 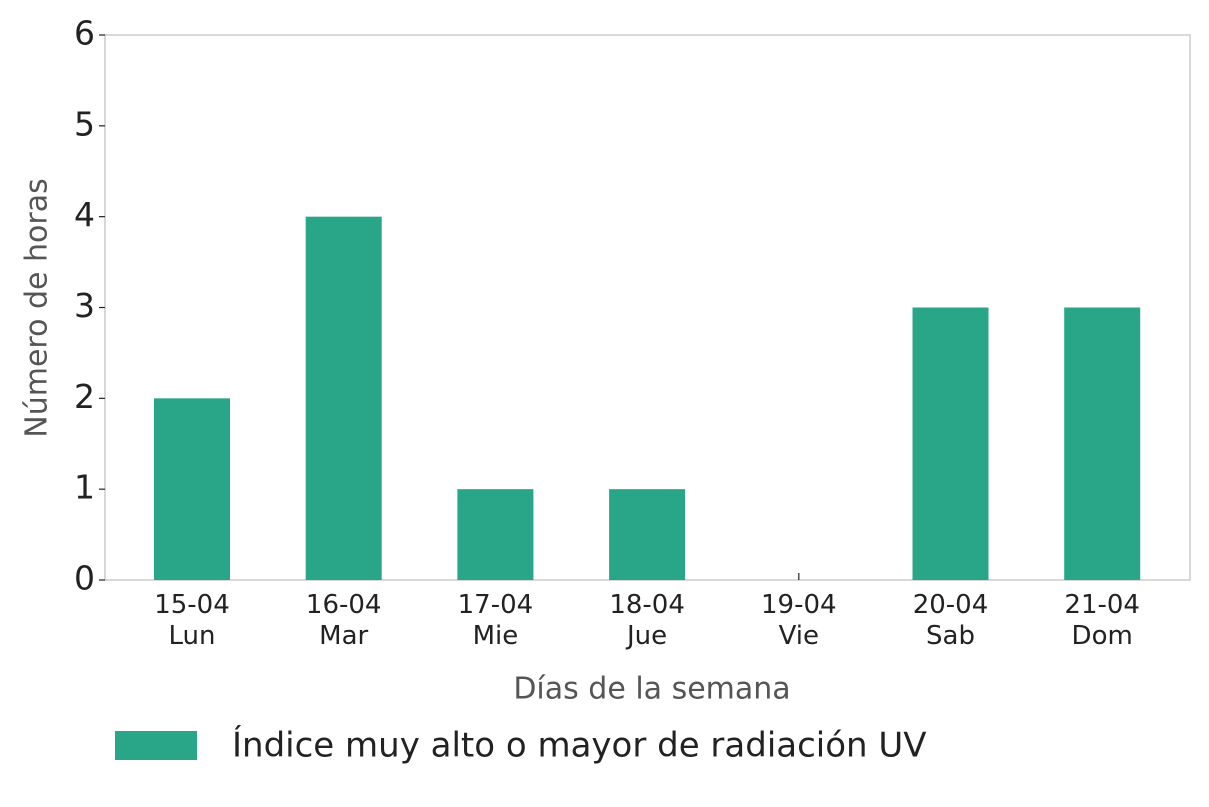 What do you see at coordinates (84, 487) in the screenshot?
I see `y-tick-label: 1` at bounding box center [84, 487].